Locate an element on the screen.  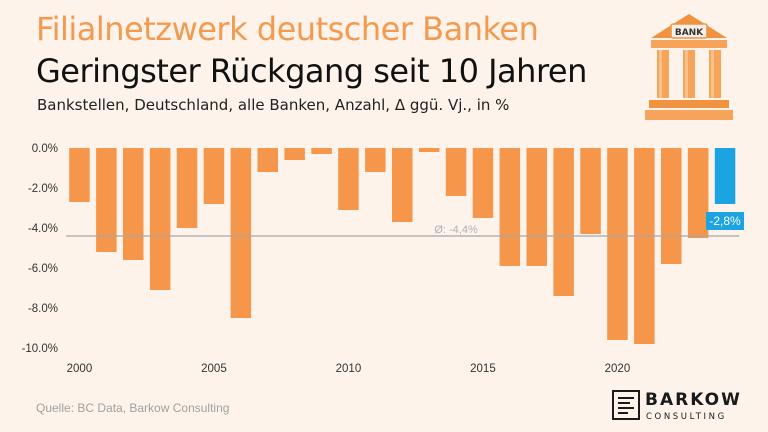
average-label: Ø: -4,4% is located at coordinates (456, 230).